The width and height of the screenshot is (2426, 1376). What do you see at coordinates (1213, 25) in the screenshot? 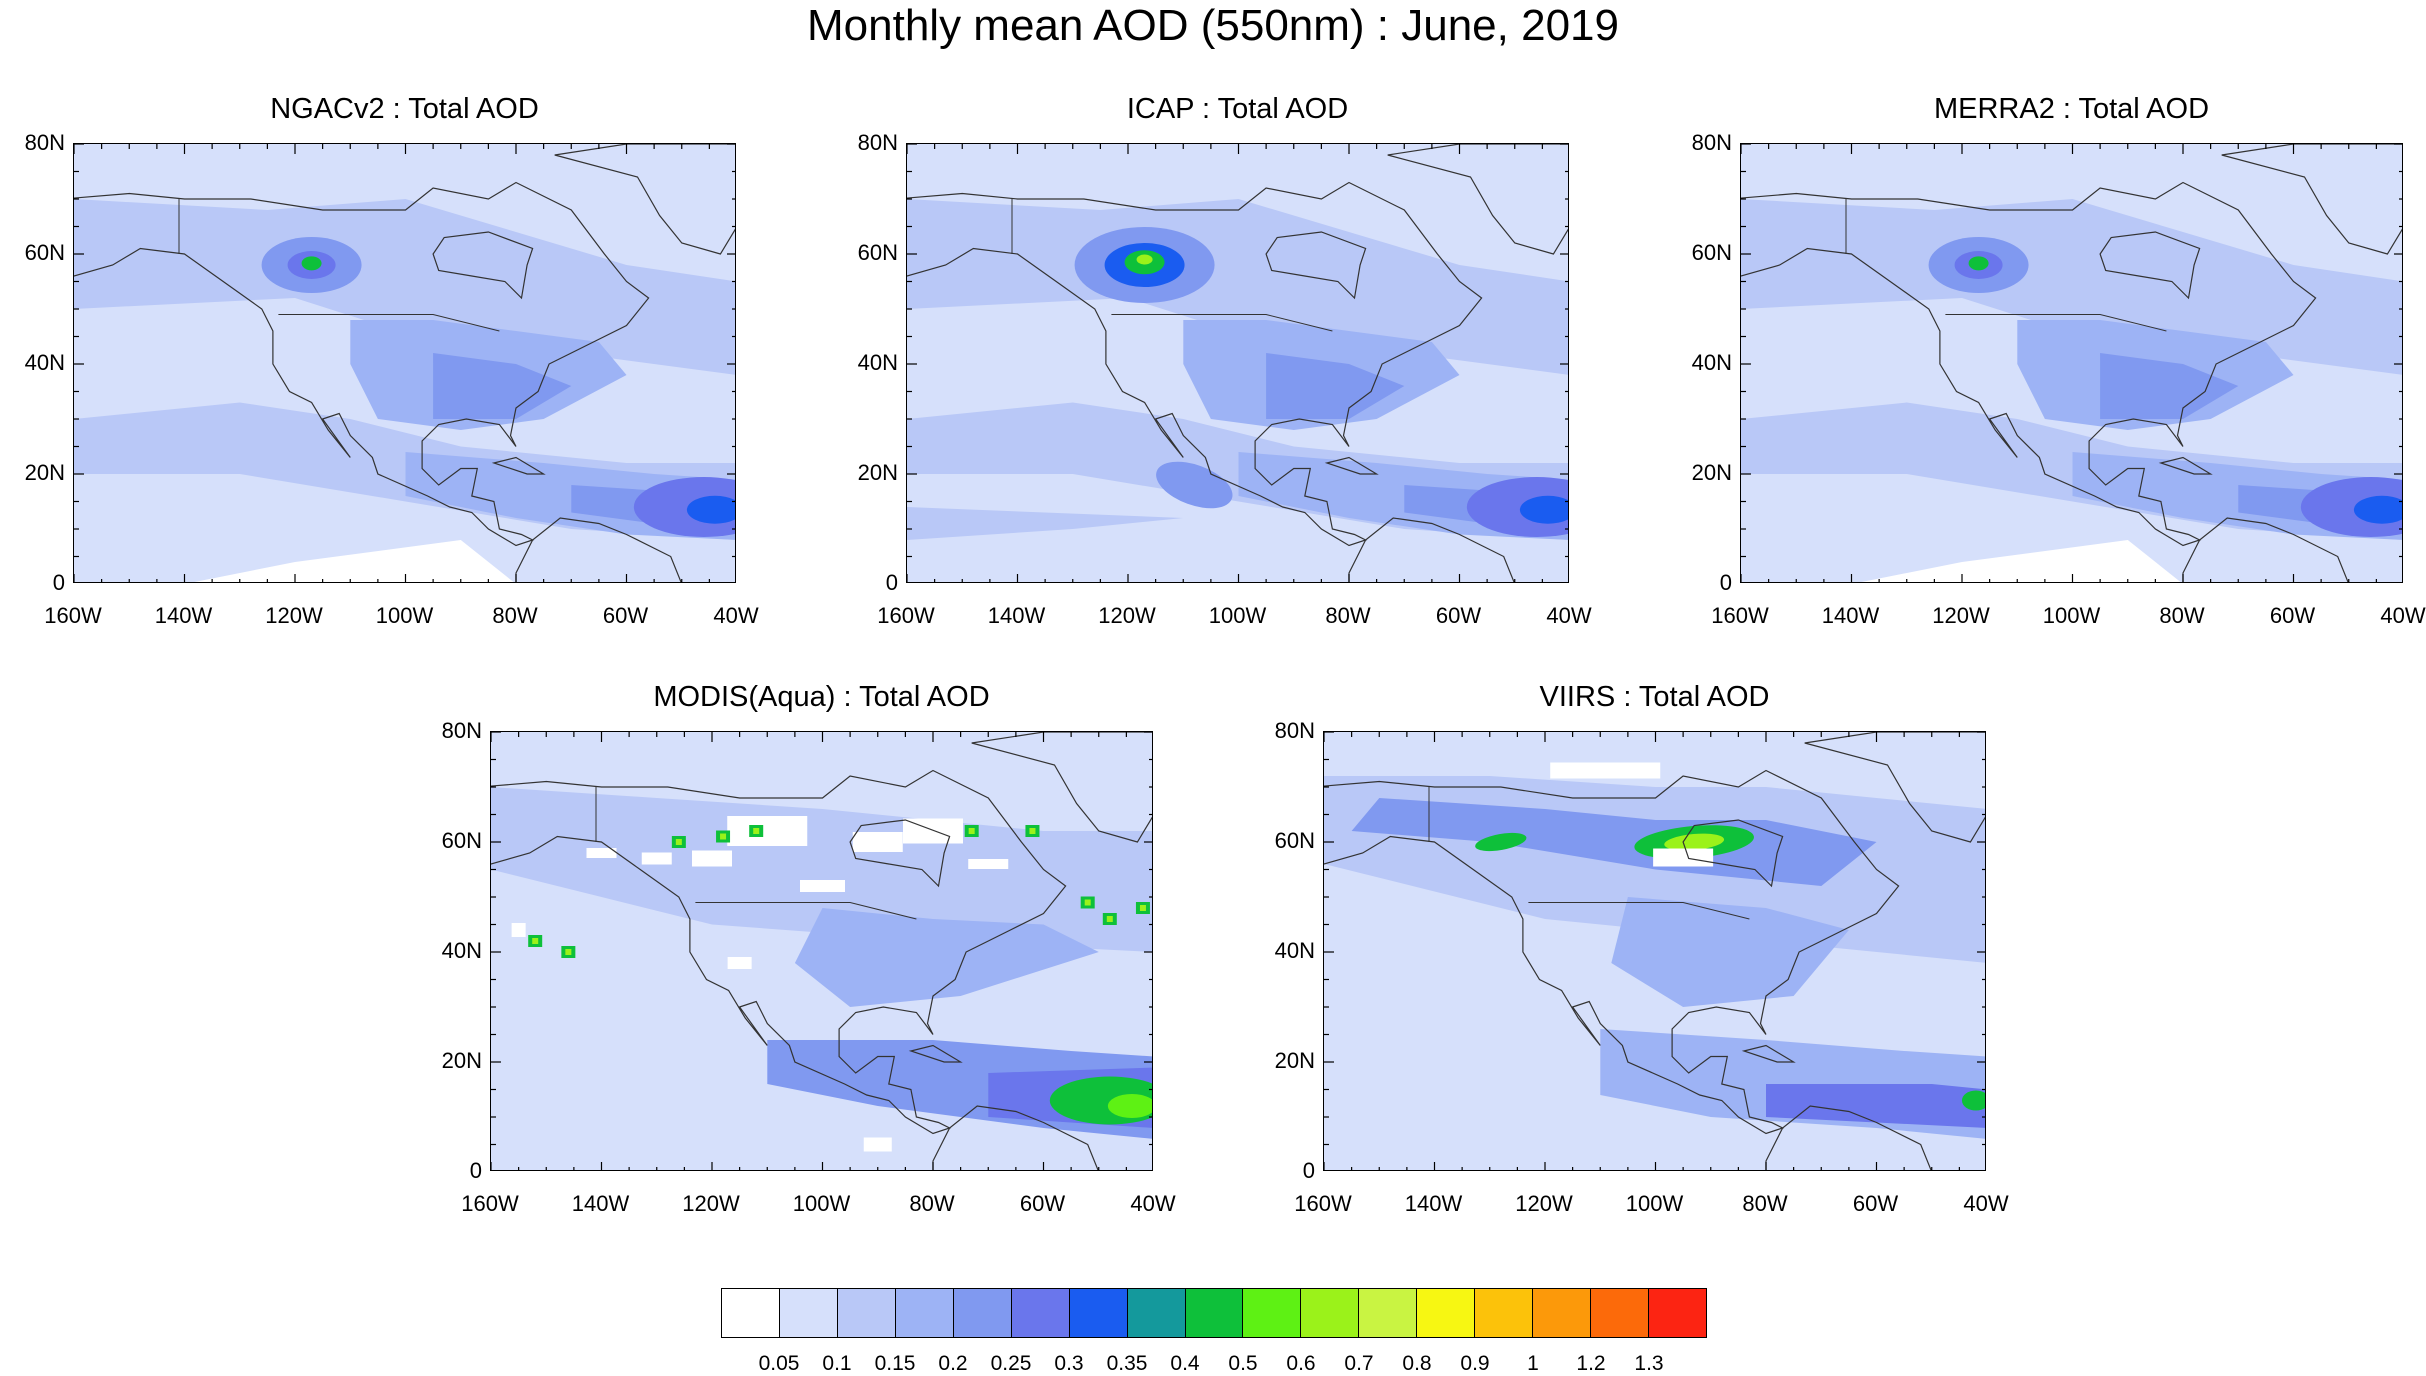
I see `figure-title: Monthly mean AOD (550nm) : June, 2019` at bounding box center [1213, 25].